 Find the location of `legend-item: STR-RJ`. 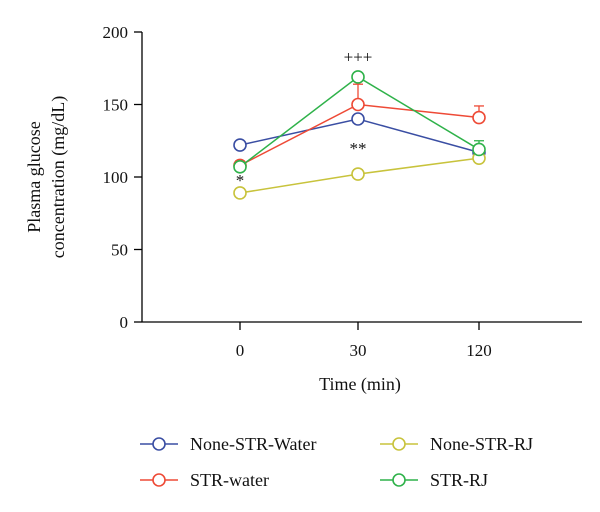

legend-item: STR-RJ is located at coordinates (434, 480).